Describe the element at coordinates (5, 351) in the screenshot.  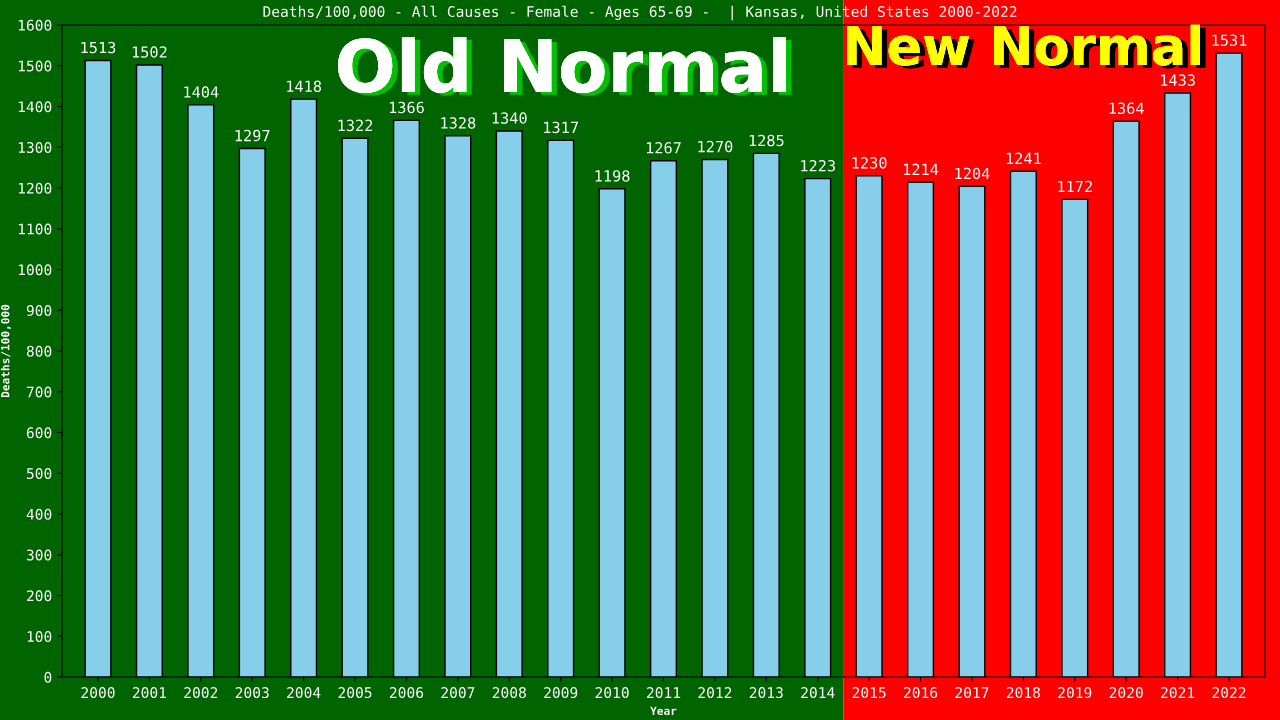
I see `y-axis-title: Deaths/100,000` at that location.